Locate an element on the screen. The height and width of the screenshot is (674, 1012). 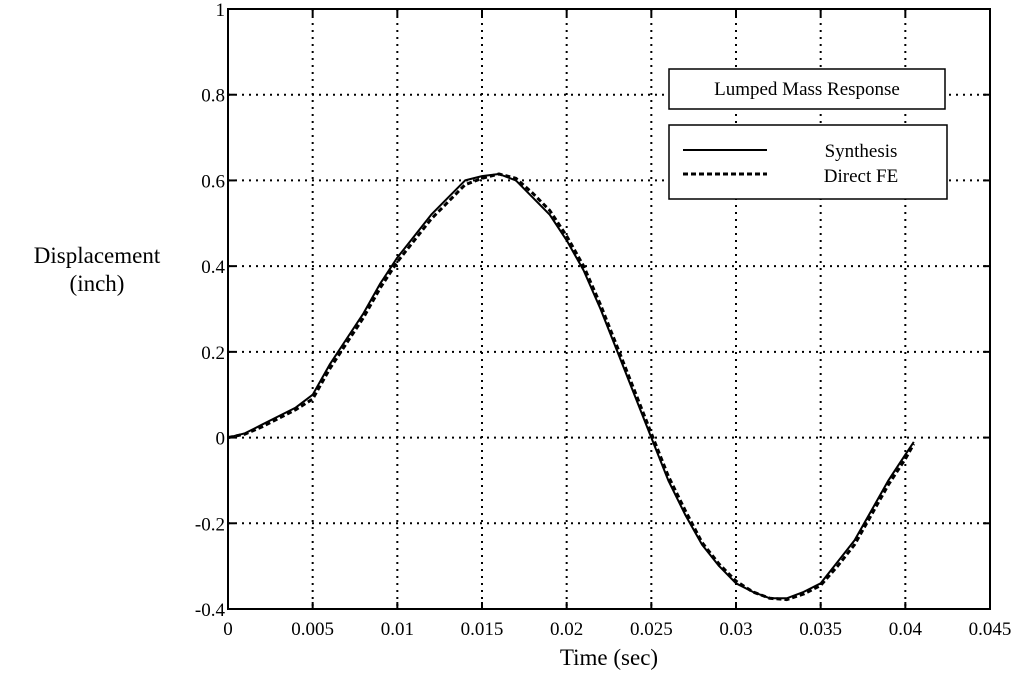
y-tick-label: 0 is located at coordinates (221, 439).